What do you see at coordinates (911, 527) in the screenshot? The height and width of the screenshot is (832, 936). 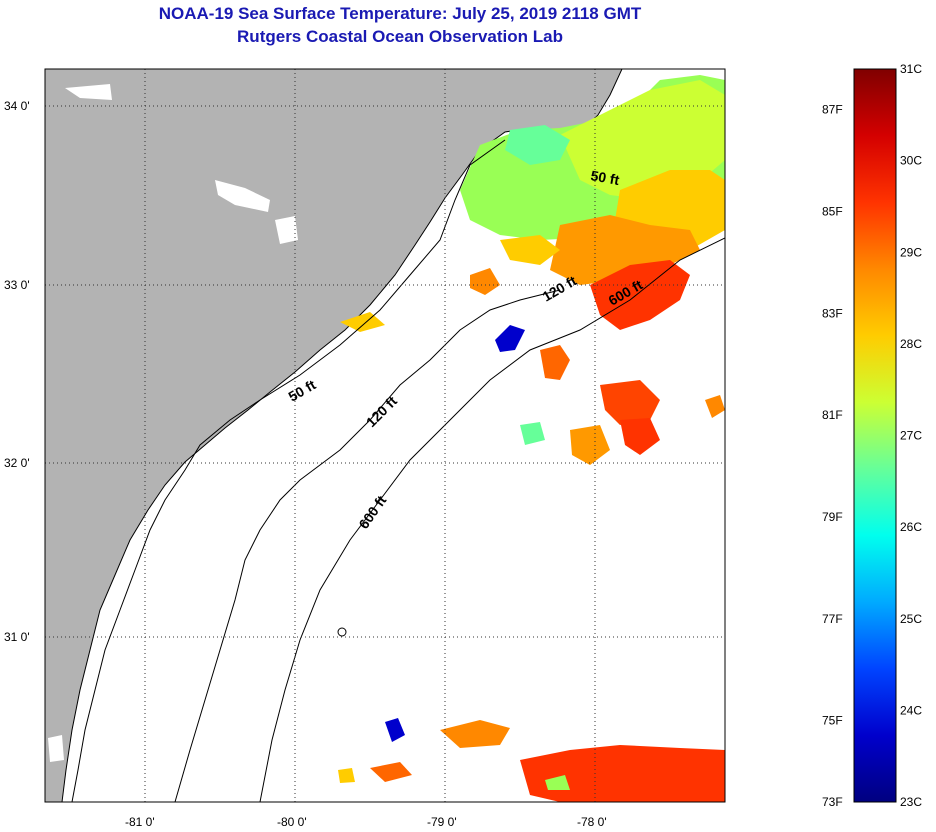 I see `colorbar-celsius-label: 26C` at bounding box center [911, 527].